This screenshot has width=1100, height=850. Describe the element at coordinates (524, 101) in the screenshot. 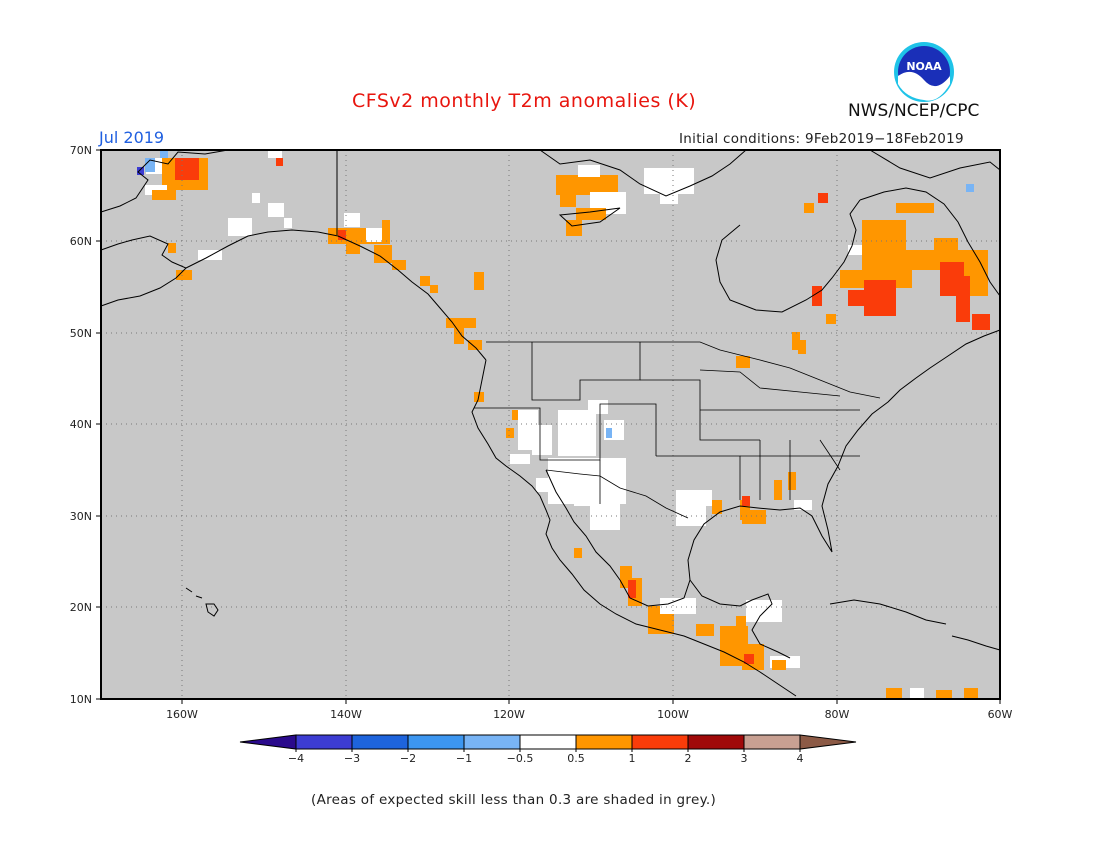

I see `chart-title: CFSv2 monthly T2m anomalies (K)` at that location.